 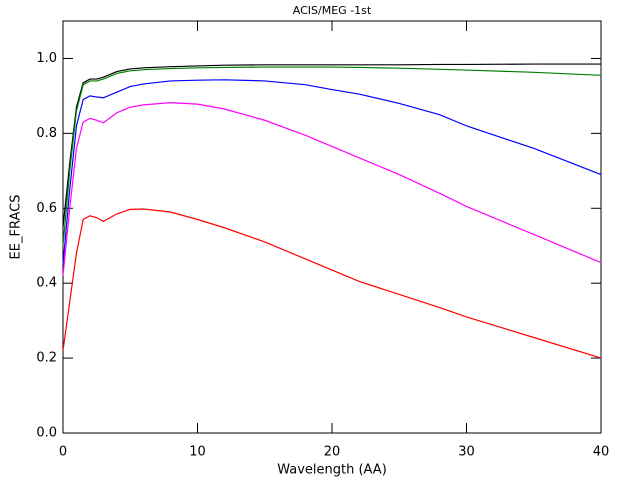 What do you see at coordinates (332, 10) in the screenshot?
I see `chart-title: ACIS/MEG -1st` at bounding box center [332, 10].